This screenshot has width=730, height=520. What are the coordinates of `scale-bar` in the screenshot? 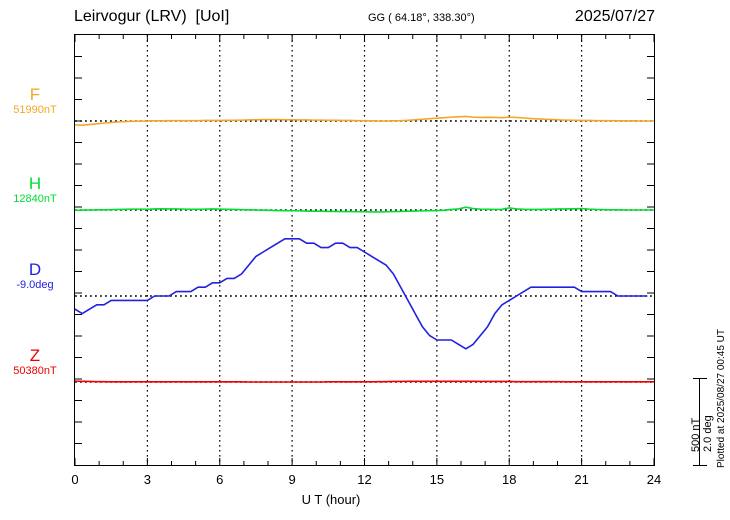 It's located at (700, 422).